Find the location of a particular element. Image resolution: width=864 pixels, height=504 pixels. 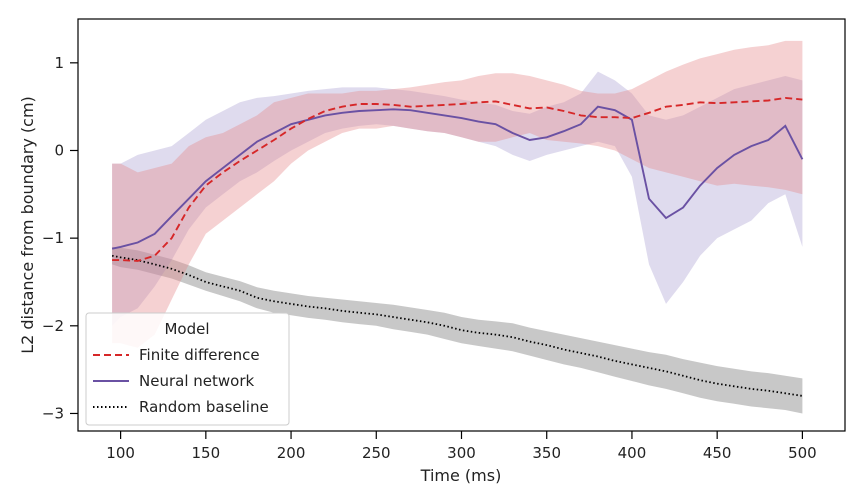

y-tick-label: −1 is located at coordinates (53, 238).